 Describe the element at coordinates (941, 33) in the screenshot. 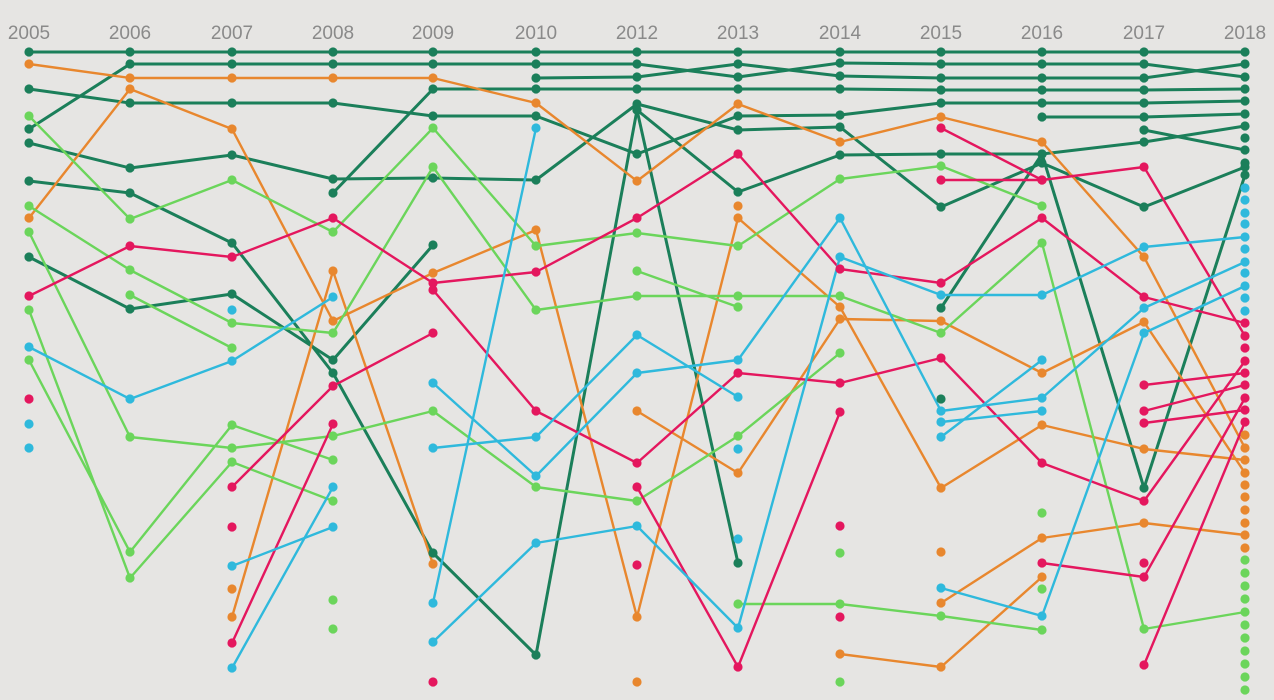

I see `year-label: 2015` at that location.